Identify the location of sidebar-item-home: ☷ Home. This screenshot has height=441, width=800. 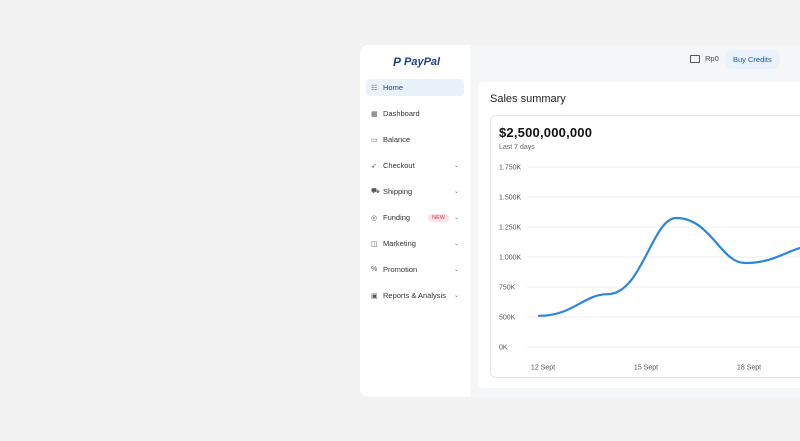
(415, 87).